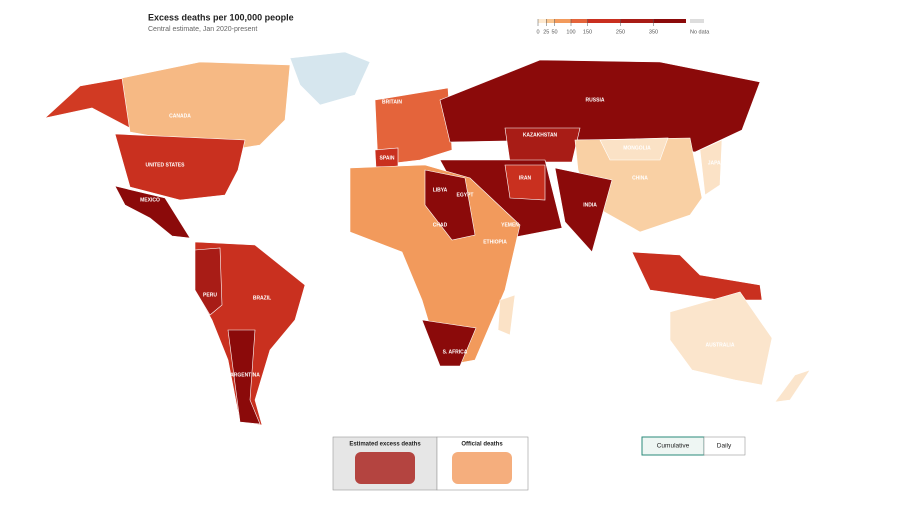 The width and height of the screenshot is (900, 508). I want to click on mode-daily, so click(724, 446).